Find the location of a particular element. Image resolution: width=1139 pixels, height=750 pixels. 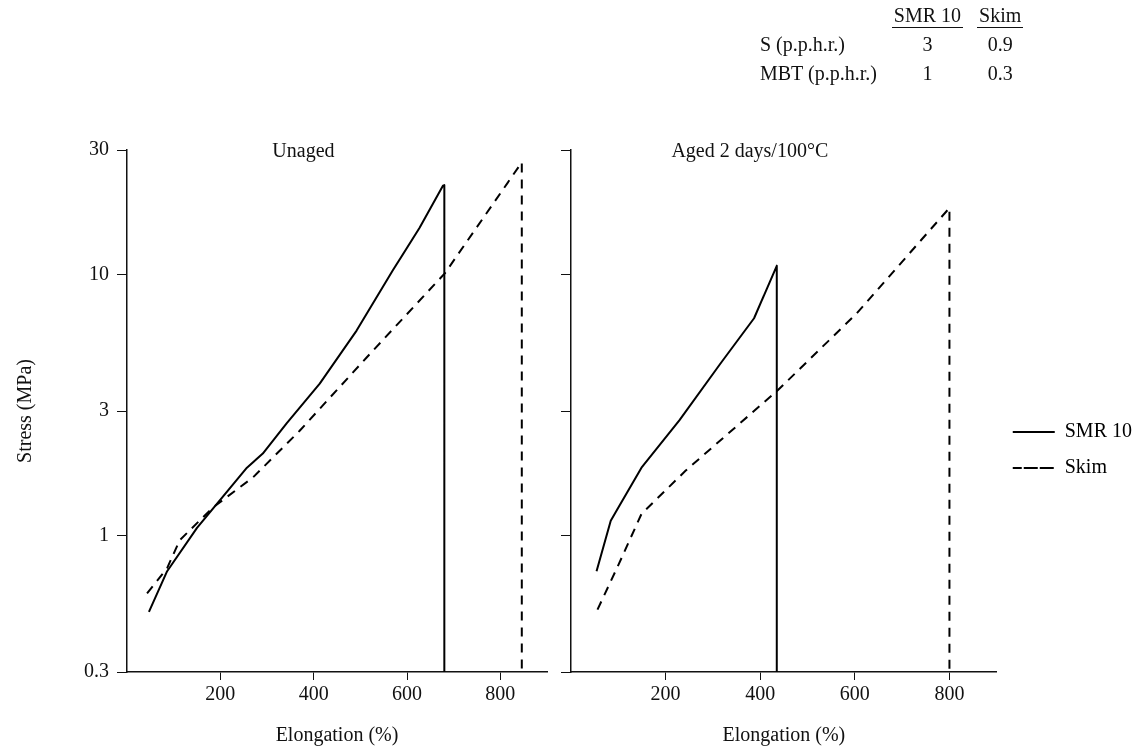

text: 0.9 is located at coordinates (1000, 44).